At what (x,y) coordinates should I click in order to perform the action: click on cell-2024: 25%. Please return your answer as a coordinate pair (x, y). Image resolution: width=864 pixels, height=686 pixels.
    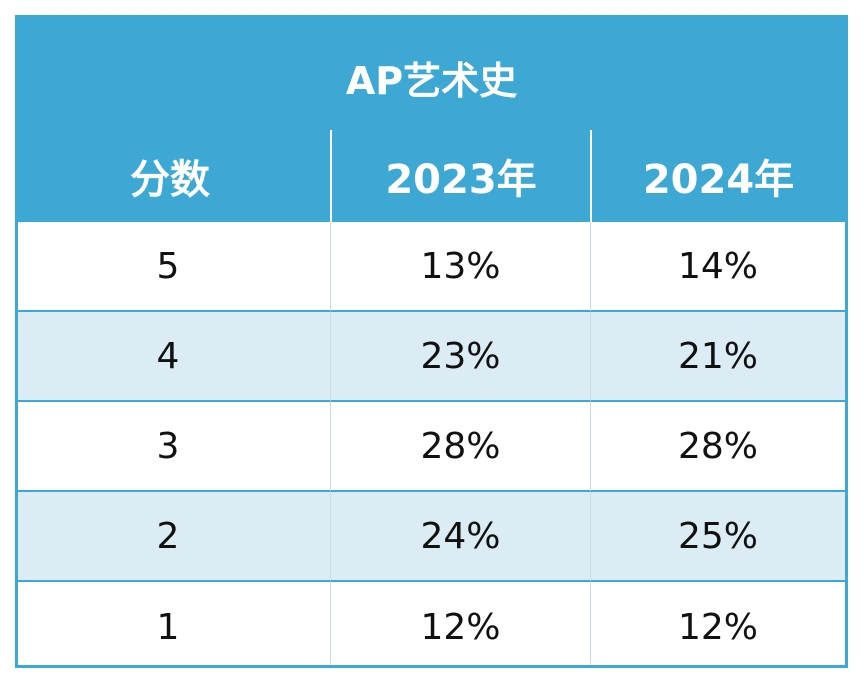
    Looking at the image, I should click on (717, 537).